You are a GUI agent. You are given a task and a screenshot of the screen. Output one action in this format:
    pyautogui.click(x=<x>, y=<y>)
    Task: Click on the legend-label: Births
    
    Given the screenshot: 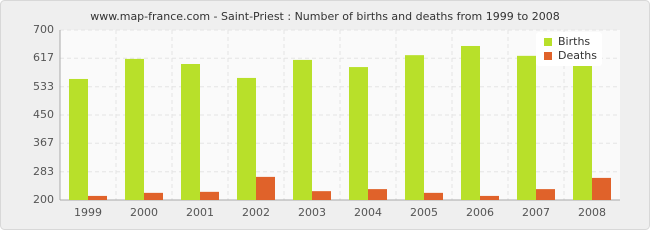 What is the action you would take?
    pyautogui.click(x=574, y=41)
    